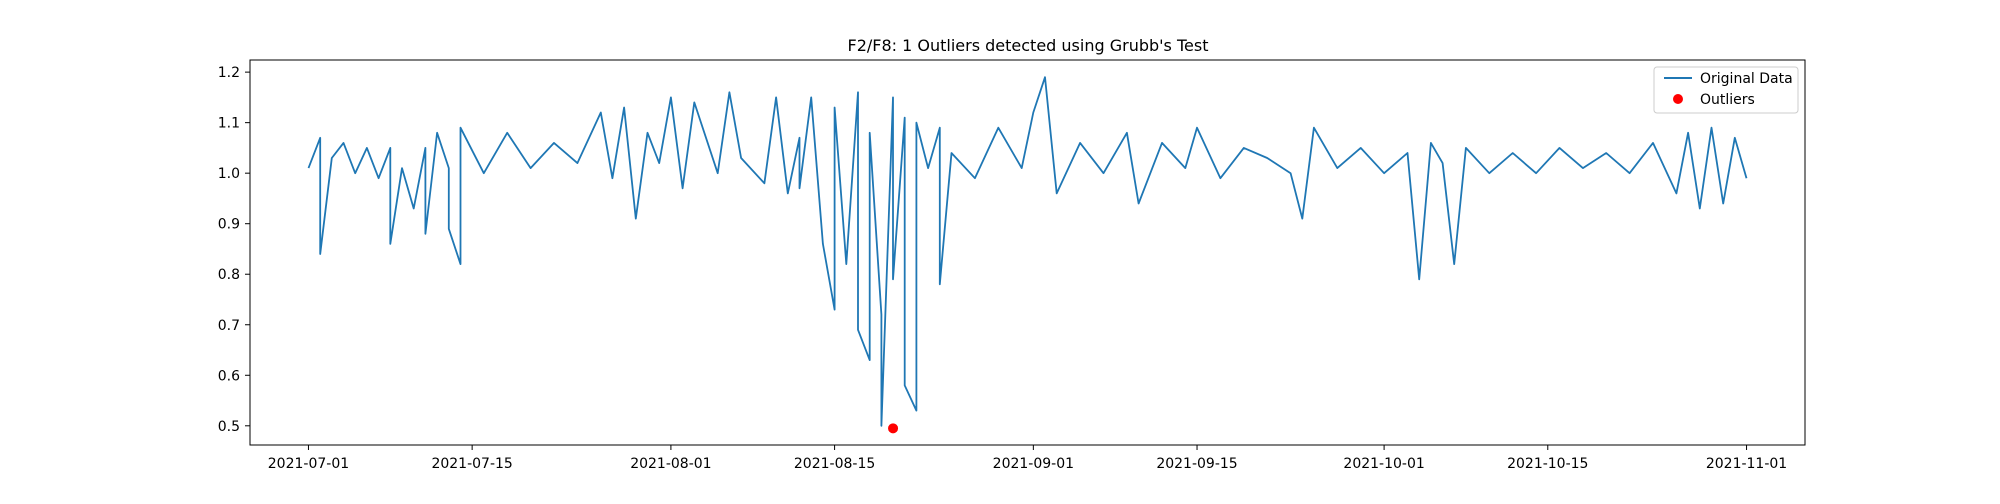  I want to click on x-tick-label: 2021-10-01, so click(1383, 464).